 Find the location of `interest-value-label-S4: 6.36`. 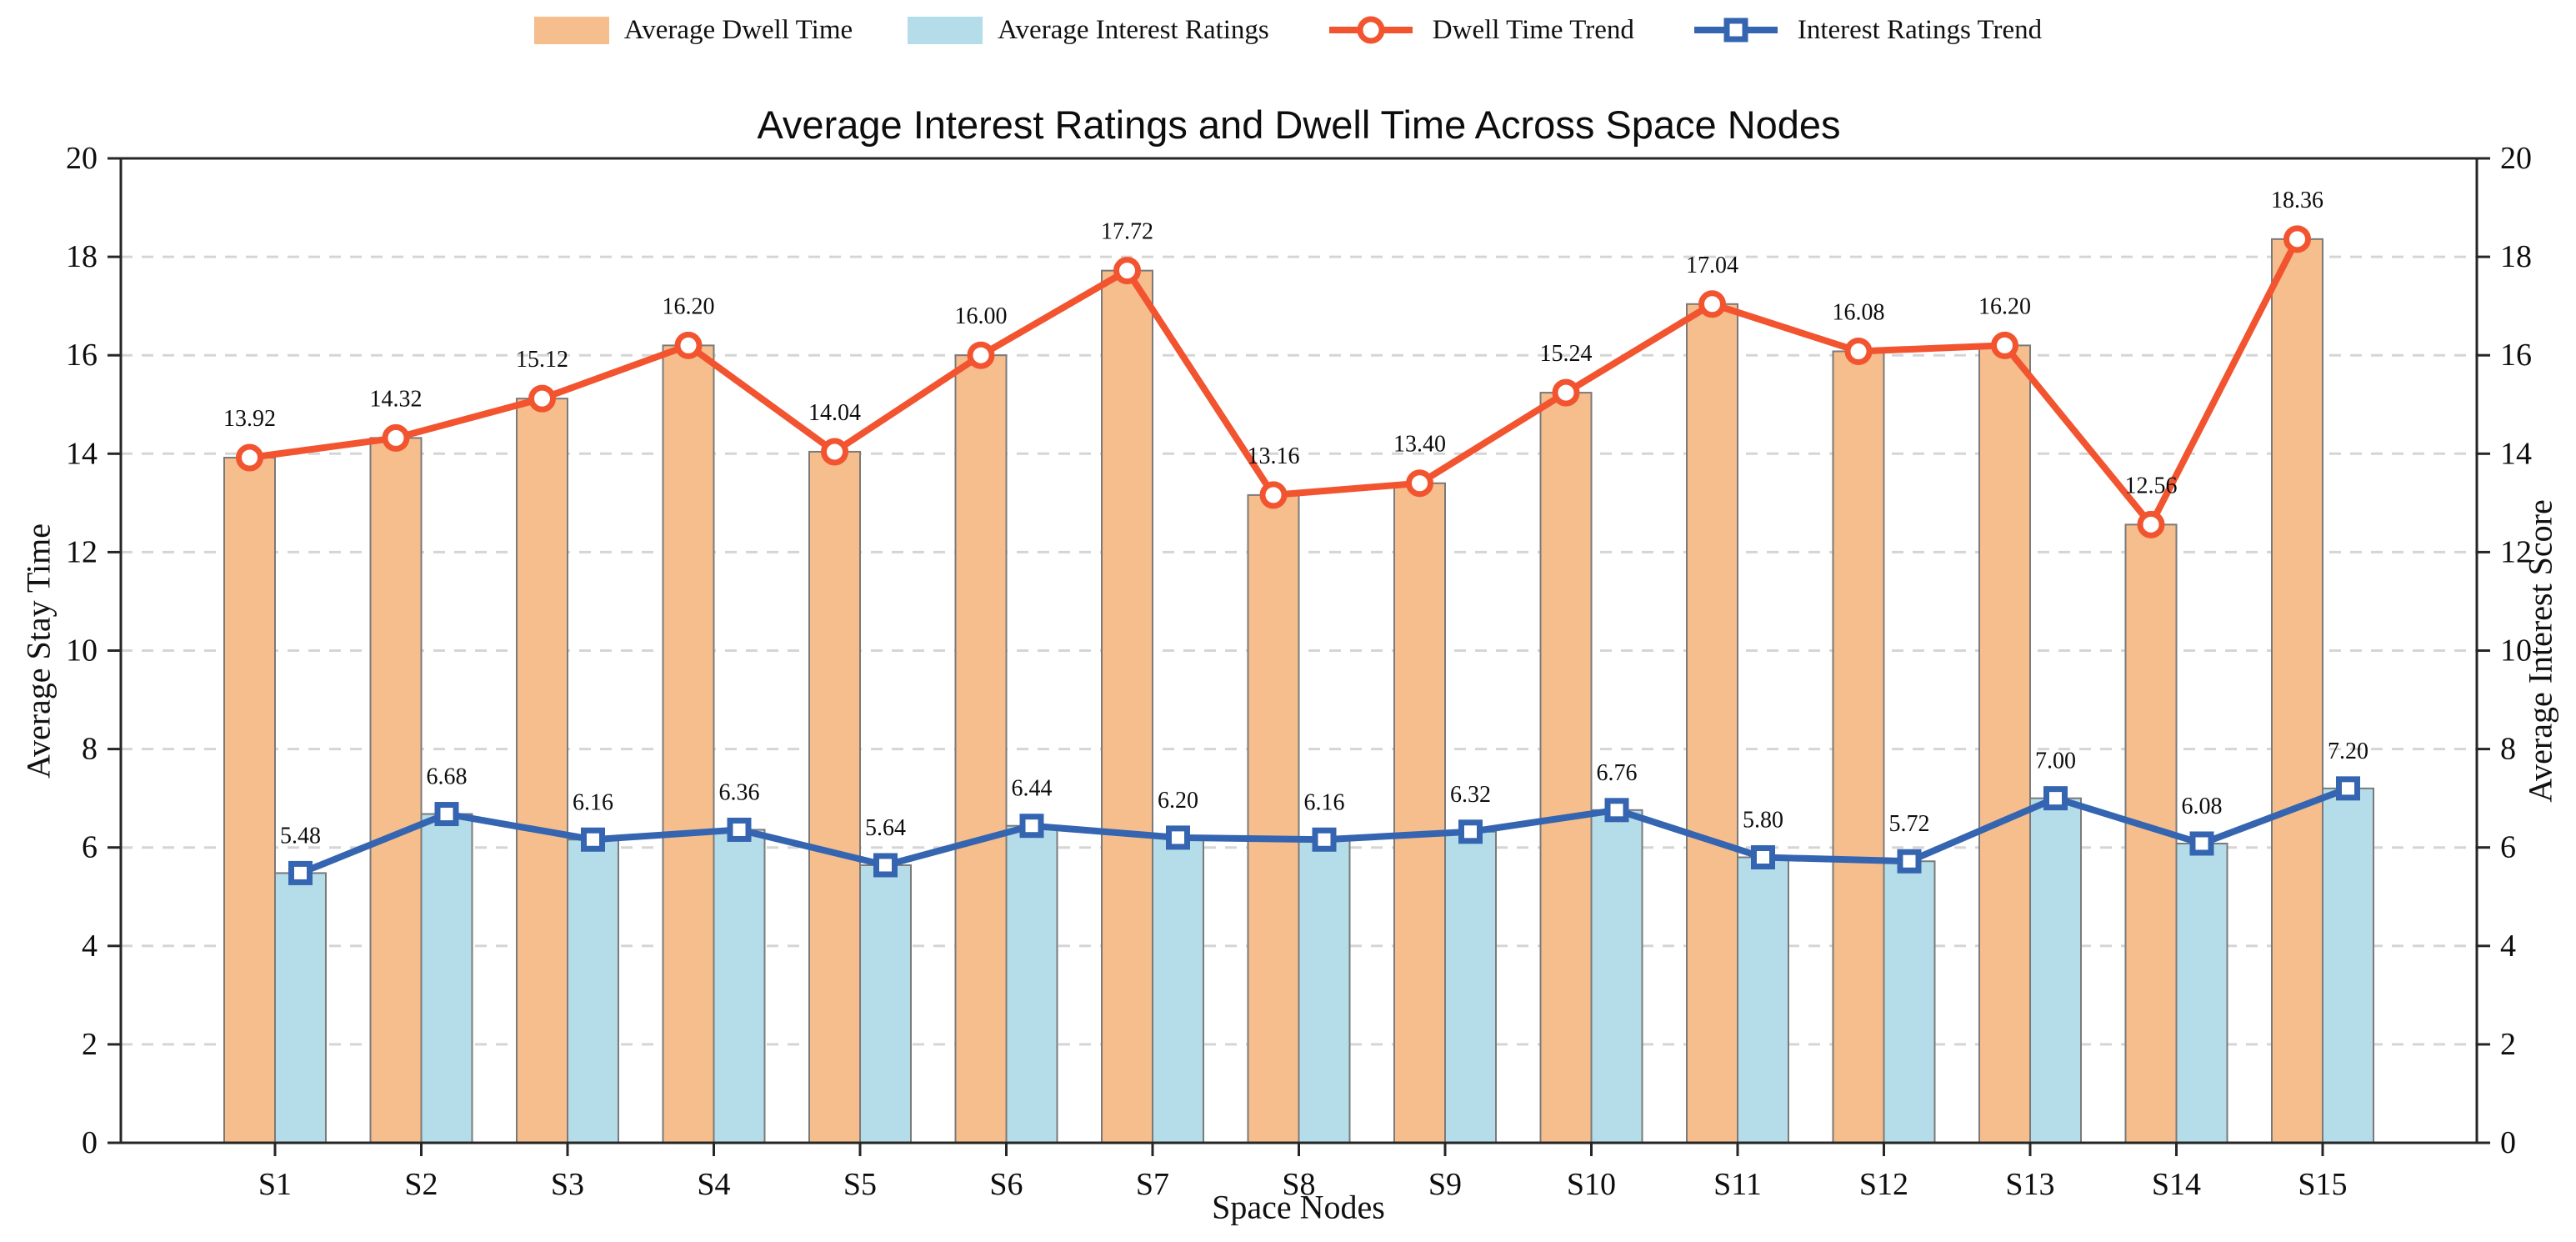

interest-value-label-S4: 6.36 is located at coordinates (740, 792).